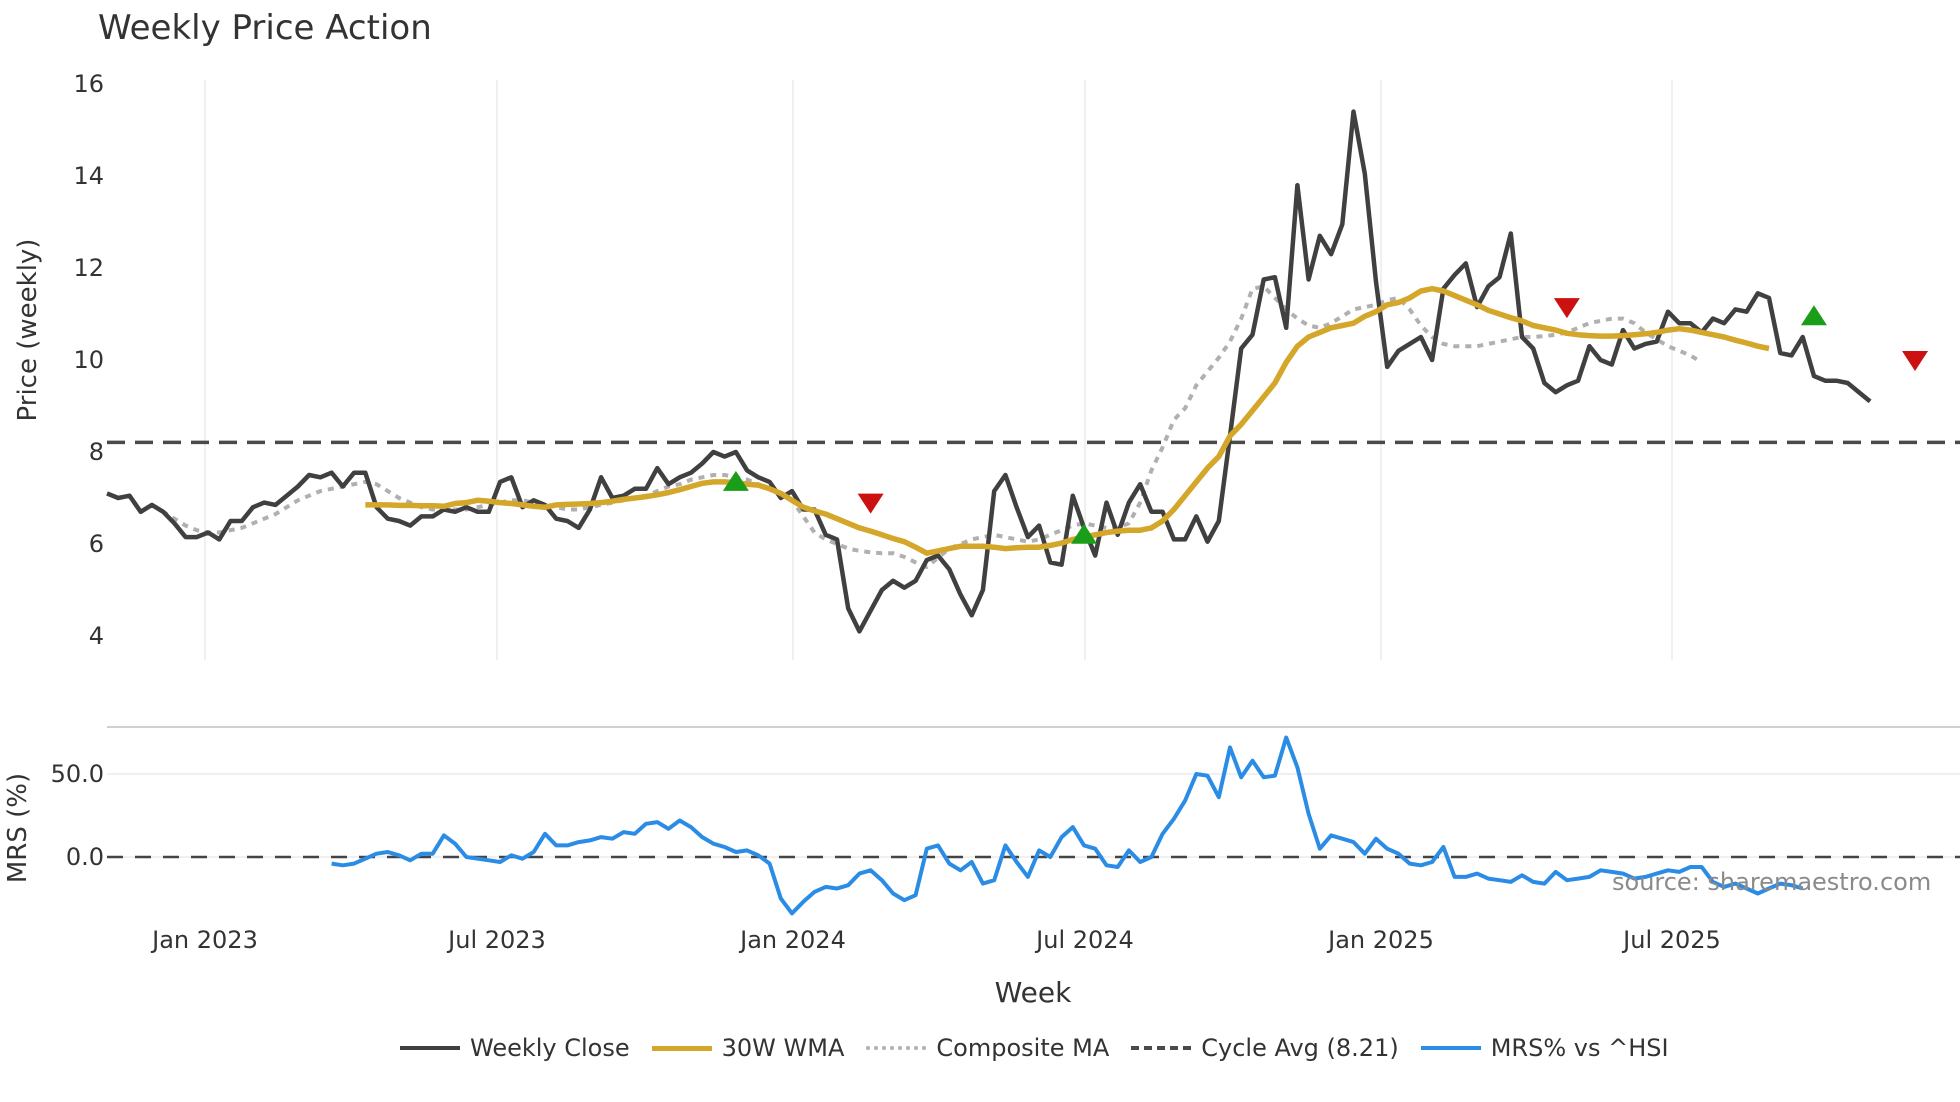  Describe the element at coordinates (204, 940) in the screenshot. I see `x-tick-label: Jan 2023` at that location.